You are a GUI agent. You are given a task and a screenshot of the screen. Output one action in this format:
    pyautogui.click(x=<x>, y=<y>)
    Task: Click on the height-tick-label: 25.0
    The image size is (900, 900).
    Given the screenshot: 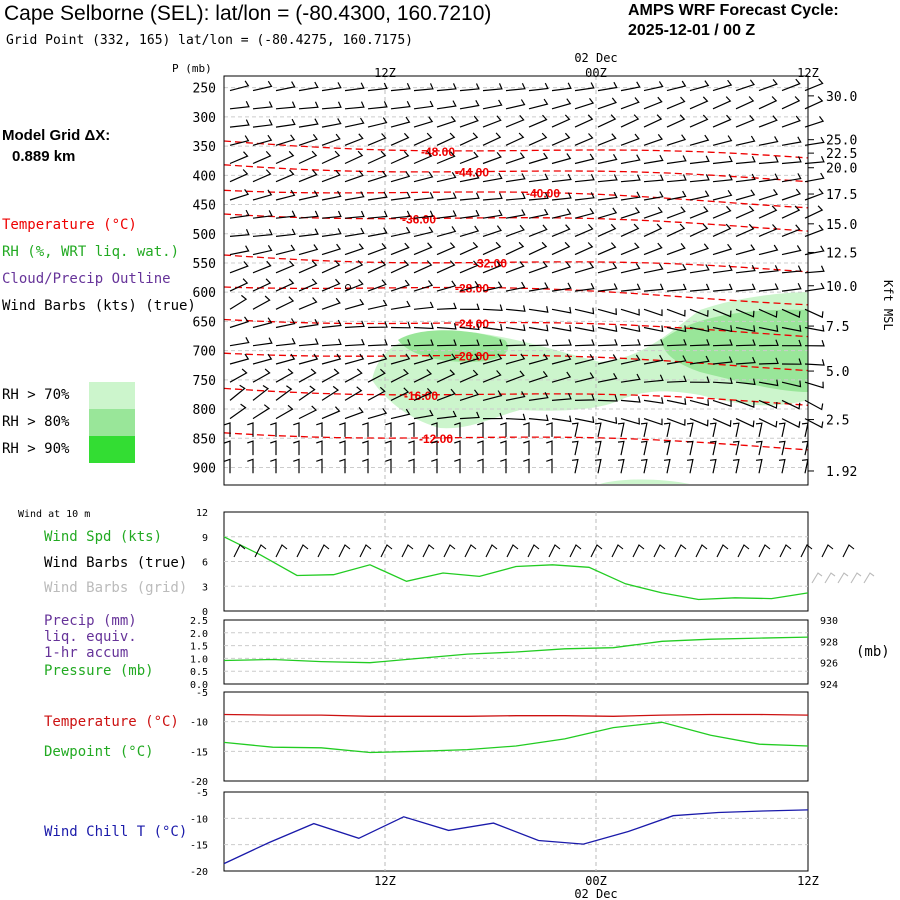 What is the action you would take?
    pyautogui.click(x=841, y=141)
    